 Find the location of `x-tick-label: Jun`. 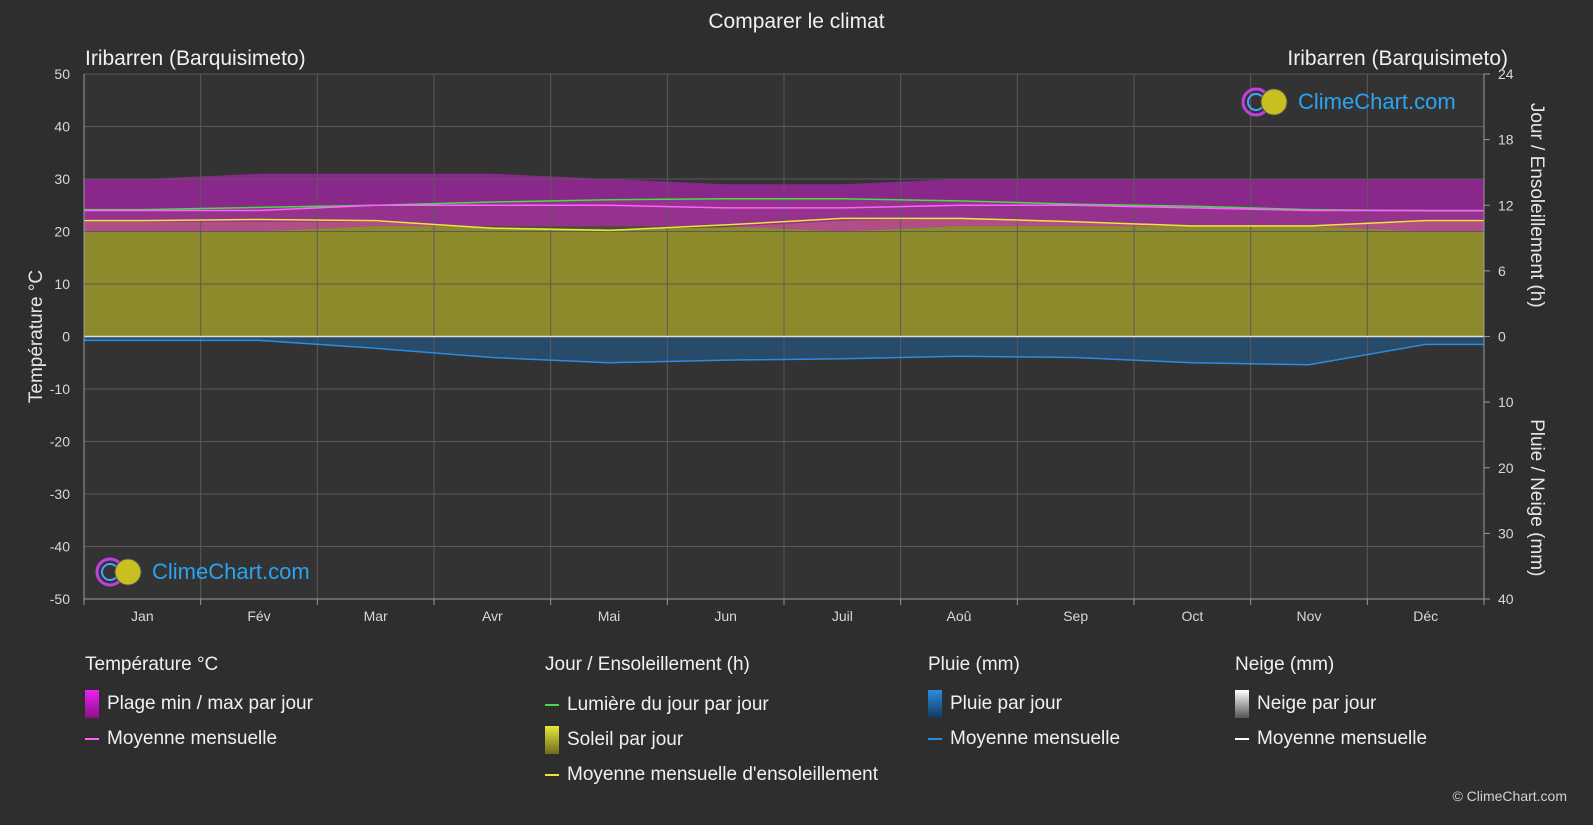

x-tick-label: Jun is located at coordinates (725, 616).